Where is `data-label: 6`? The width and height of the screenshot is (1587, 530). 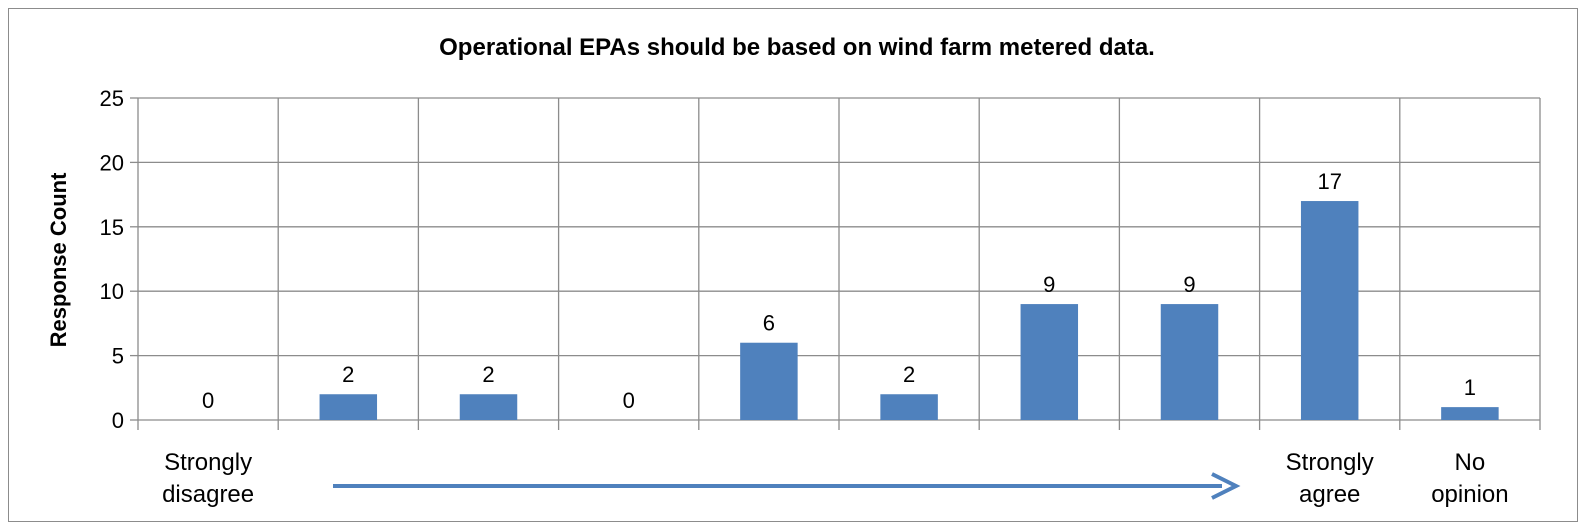 data-label: 6 is located at coordinates (769, 323).